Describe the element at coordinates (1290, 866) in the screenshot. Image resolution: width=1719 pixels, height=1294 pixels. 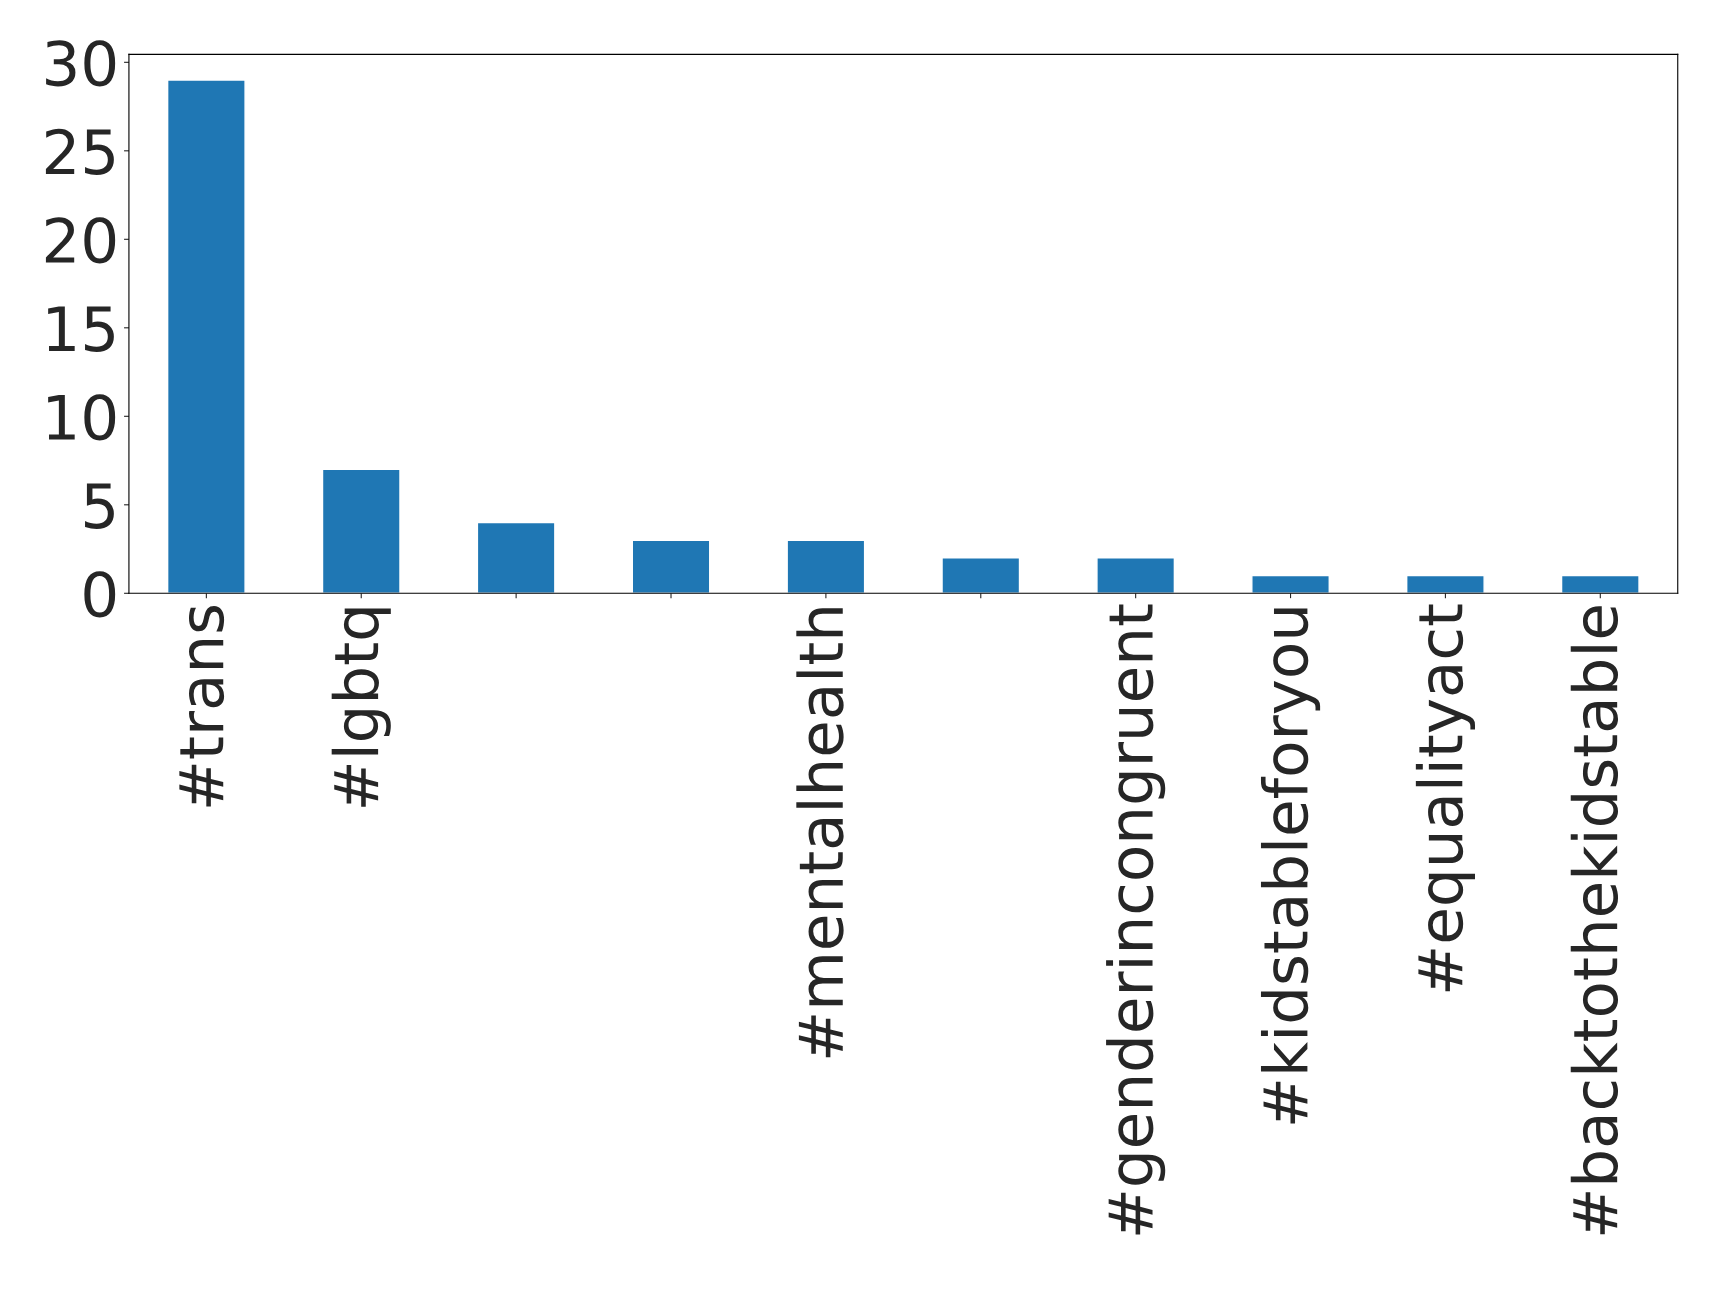
I see `x-tick-label: #kidstableforyou` at that location.